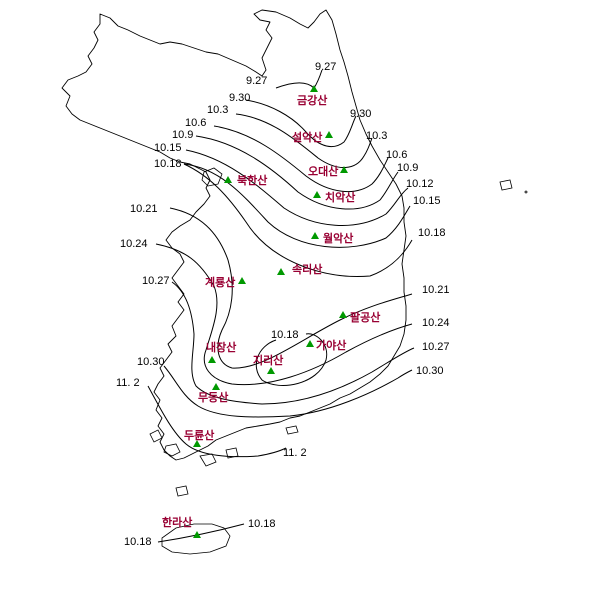 This screenshot has height=599, width=590. What do you see at coordinates (307, 137) in the screenshot?
I see `mountain-label-seorak: 설악산` at bounding box center [307, 137].